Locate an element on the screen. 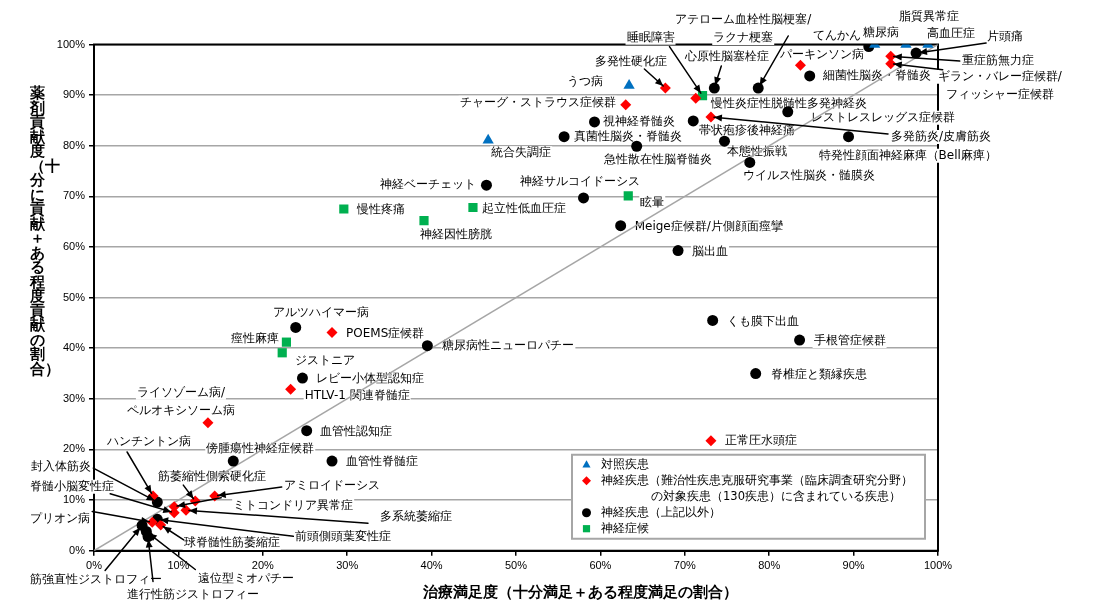  x-tick-label: 20% is located at coordinates (263, 565).